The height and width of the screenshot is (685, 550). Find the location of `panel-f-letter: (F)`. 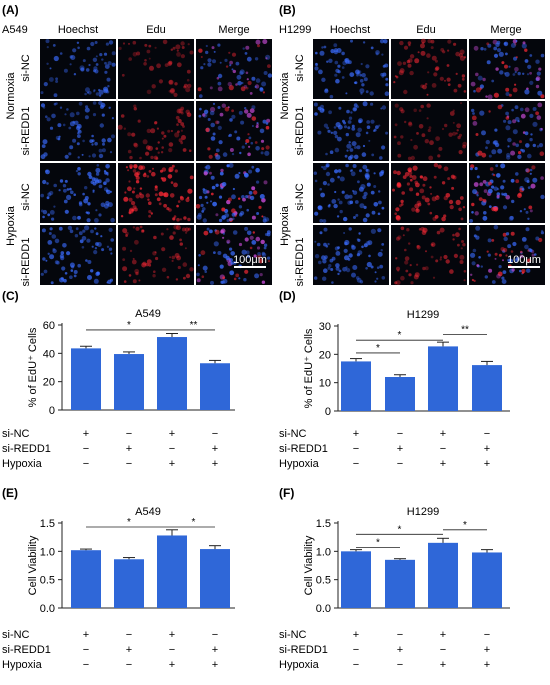

panel-f-letter: (F) is located at coordinates (286, 493).